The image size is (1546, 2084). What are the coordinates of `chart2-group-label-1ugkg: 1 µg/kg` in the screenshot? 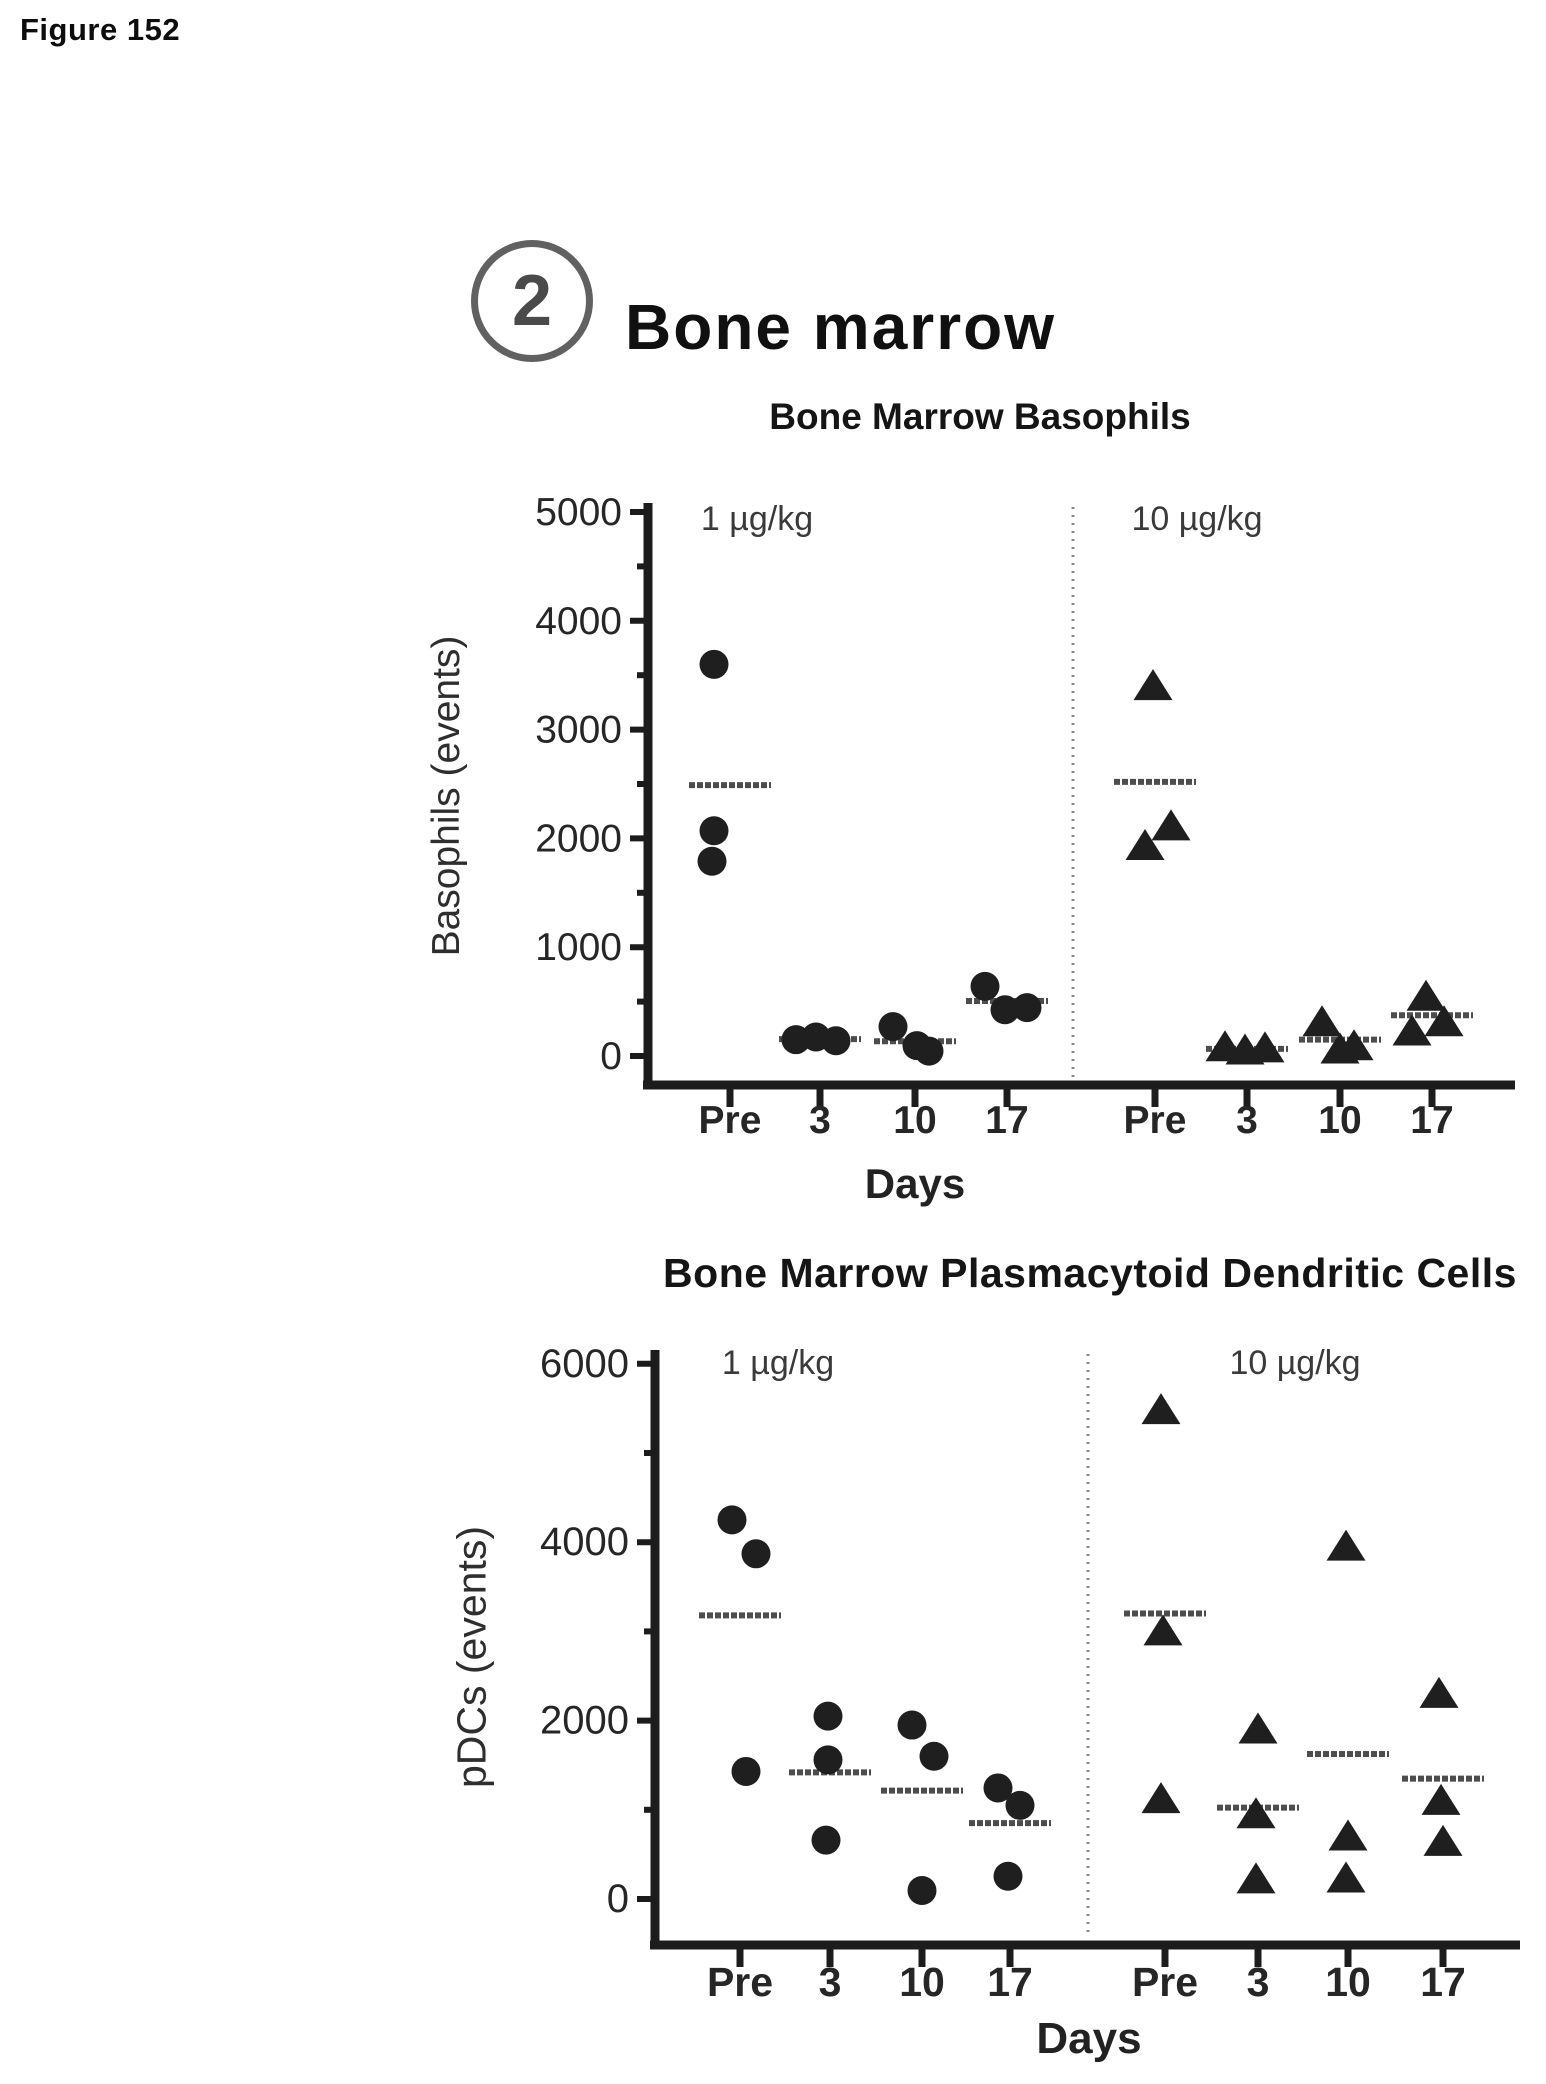 It's located at (778, 1363).